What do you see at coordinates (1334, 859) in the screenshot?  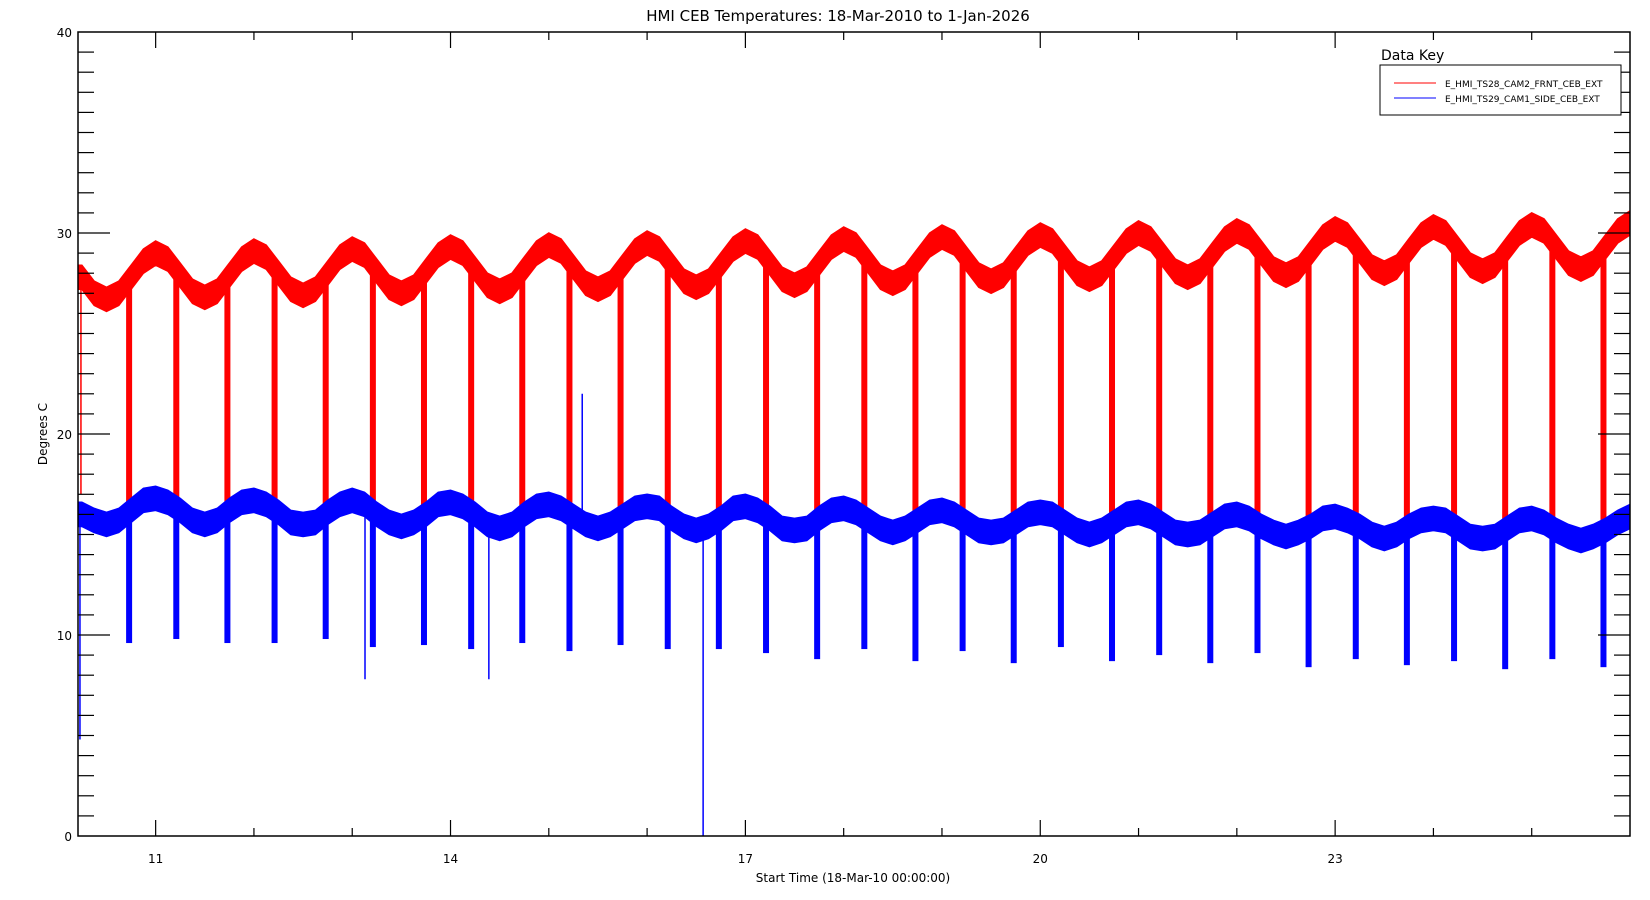 I see `x-tick-label: 23` at bounding box center [1334, 859].